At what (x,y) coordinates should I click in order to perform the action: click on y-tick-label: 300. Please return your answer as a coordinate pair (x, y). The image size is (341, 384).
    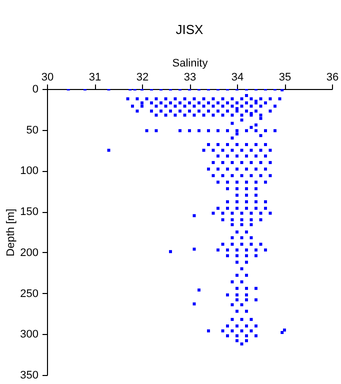
    Looking at the image, I should click on (29, 334).